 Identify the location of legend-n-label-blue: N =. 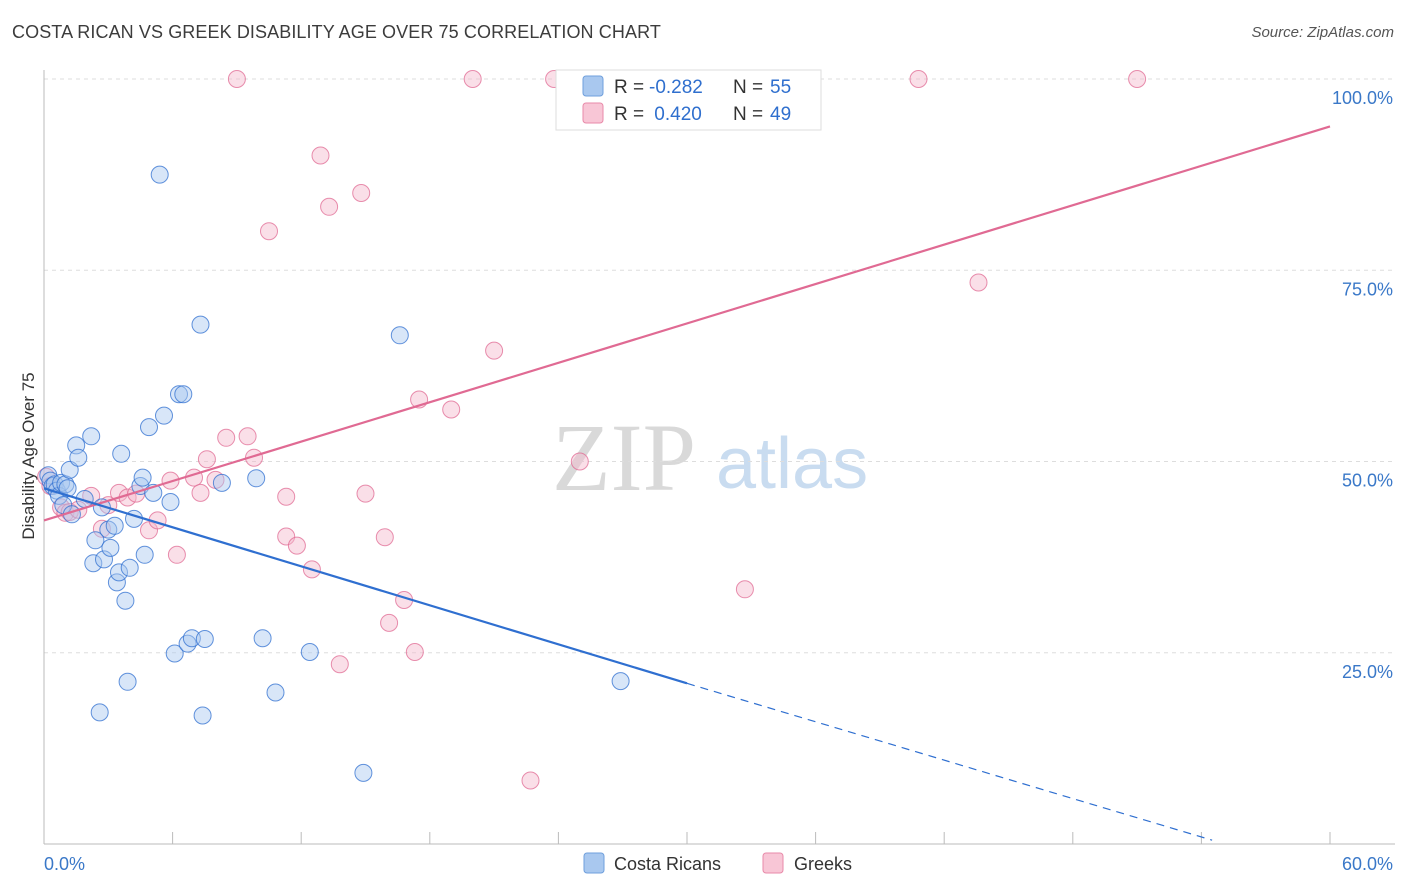
(748, 87).